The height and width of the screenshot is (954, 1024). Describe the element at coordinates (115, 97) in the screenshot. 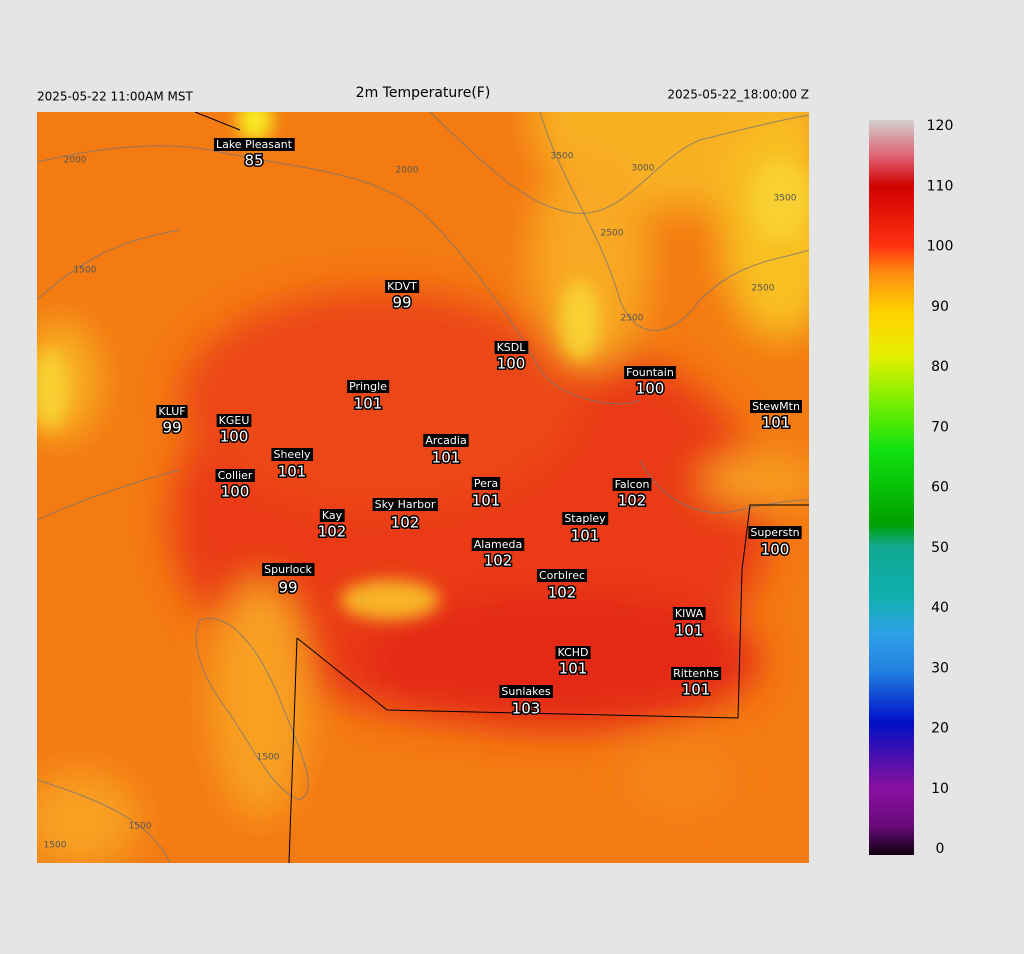

I see `local-time: 2025-05-22 11:00AM MST` at that location.